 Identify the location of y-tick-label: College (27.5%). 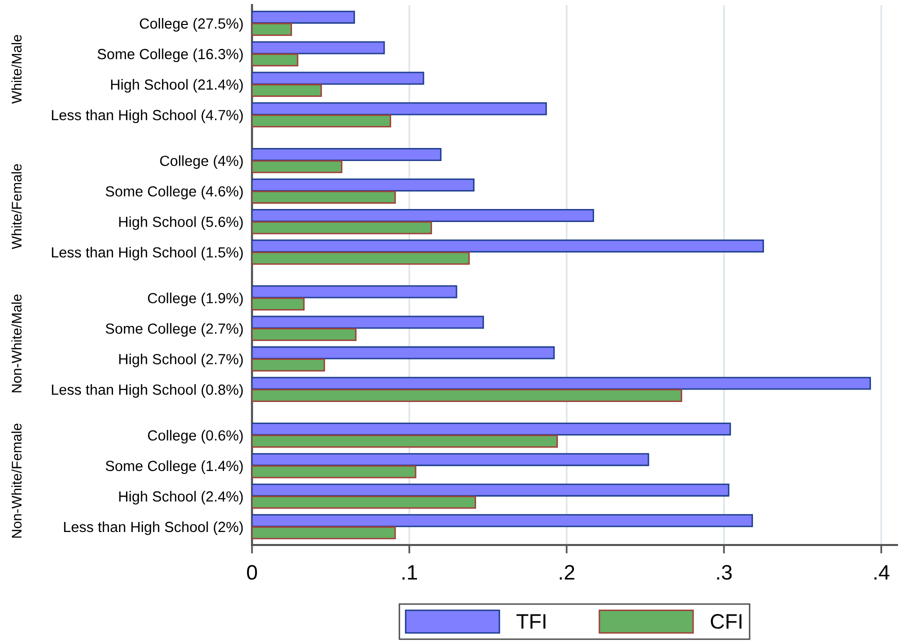
(191, 25).